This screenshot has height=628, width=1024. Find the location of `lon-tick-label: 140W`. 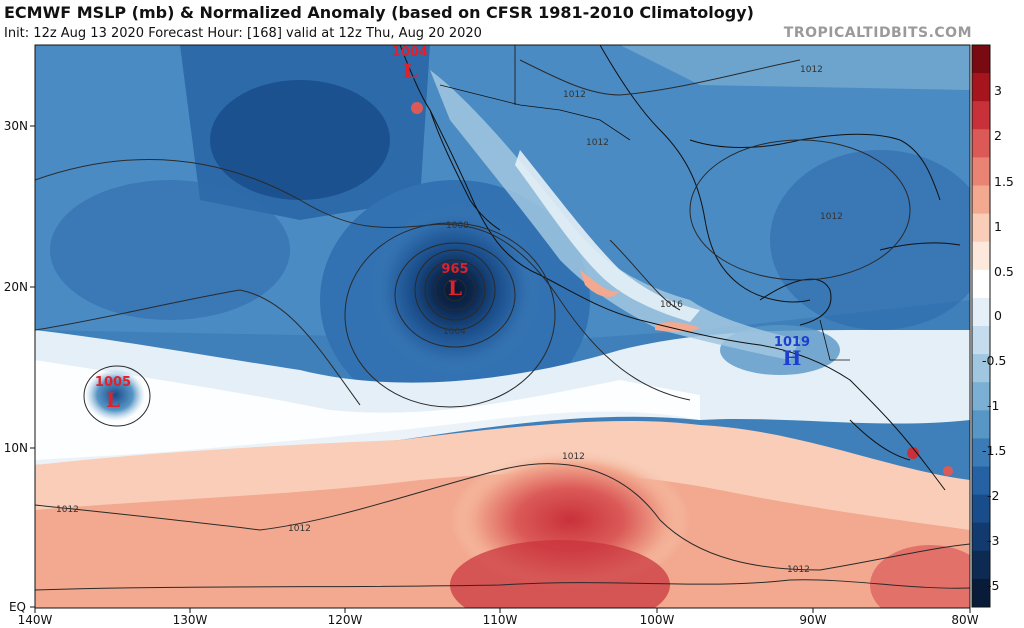

lon-tick-label: 140W is located at coordinates (35, 620).